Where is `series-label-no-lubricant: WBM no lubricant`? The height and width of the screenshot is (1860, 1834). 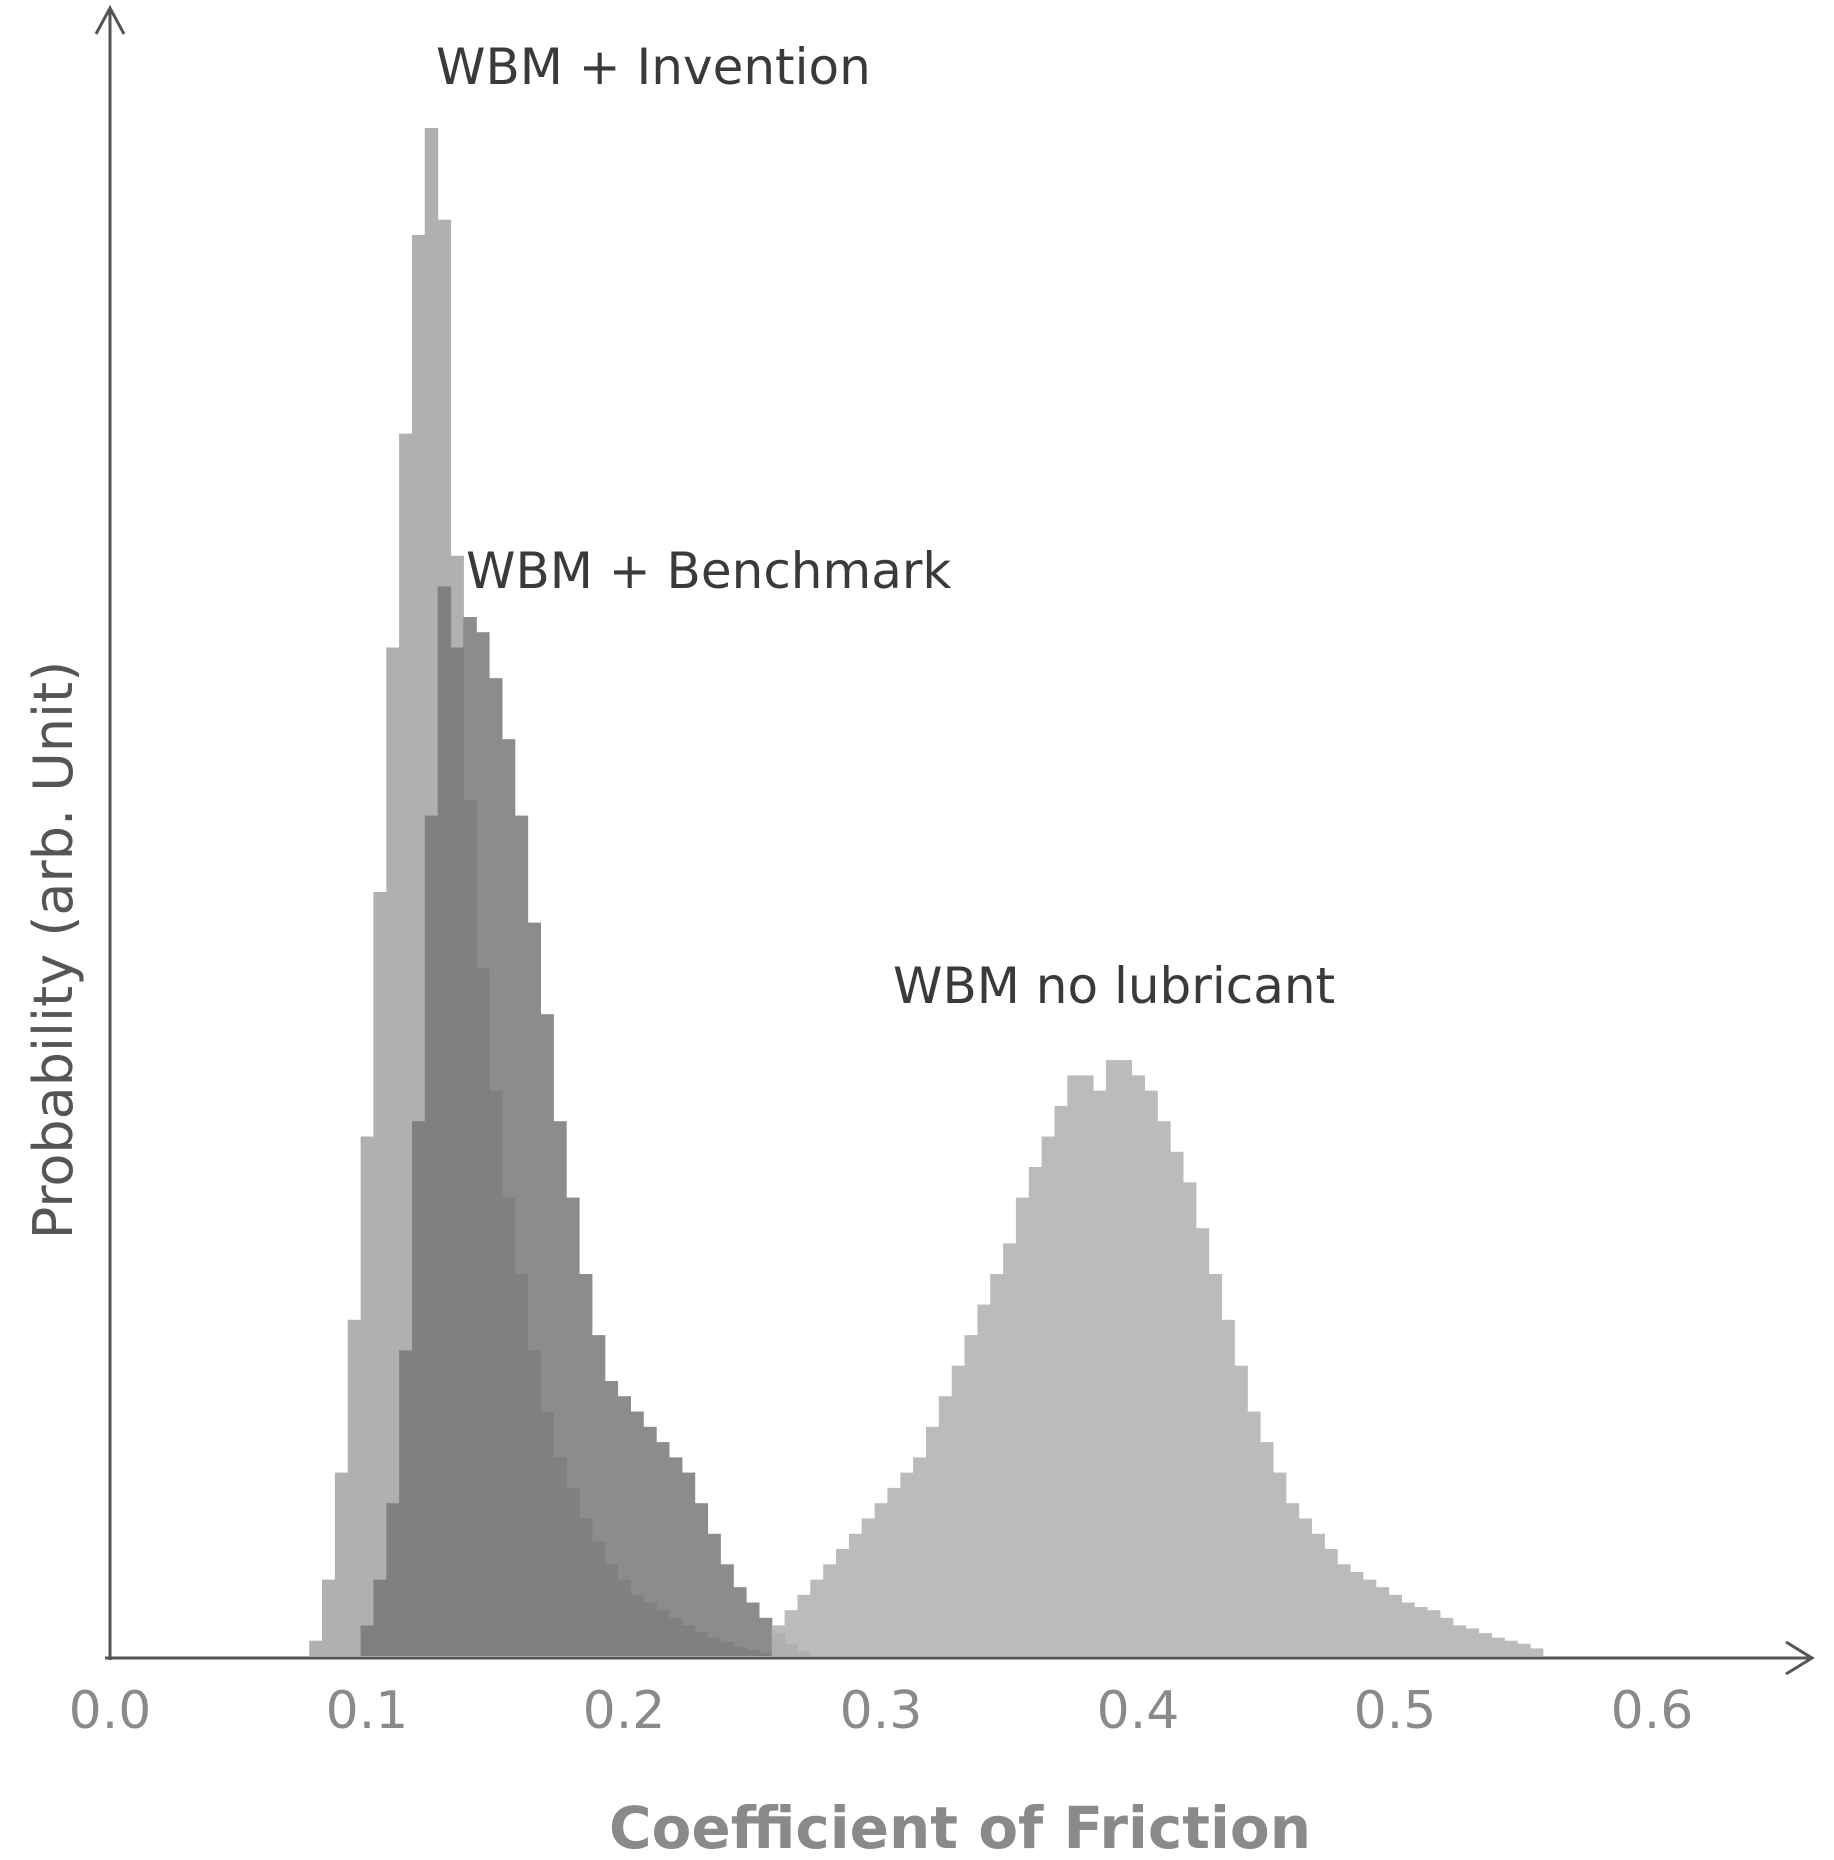
series-label-no-lubricant: WBM no lubricant is located at coordinates (1114, 986).